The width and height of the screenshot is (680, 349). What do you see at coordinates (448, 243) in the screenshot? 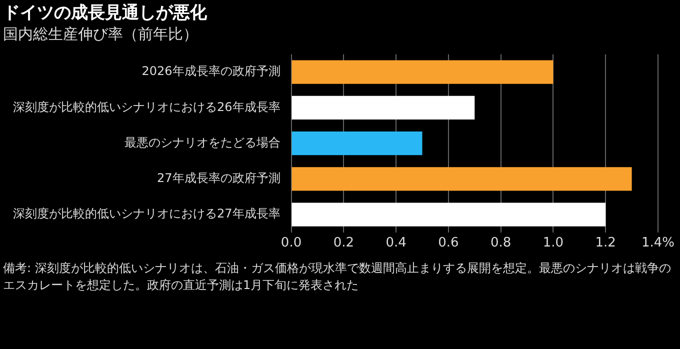
I see `x-tick-label: 0.6` at bounding box center [448, 243].